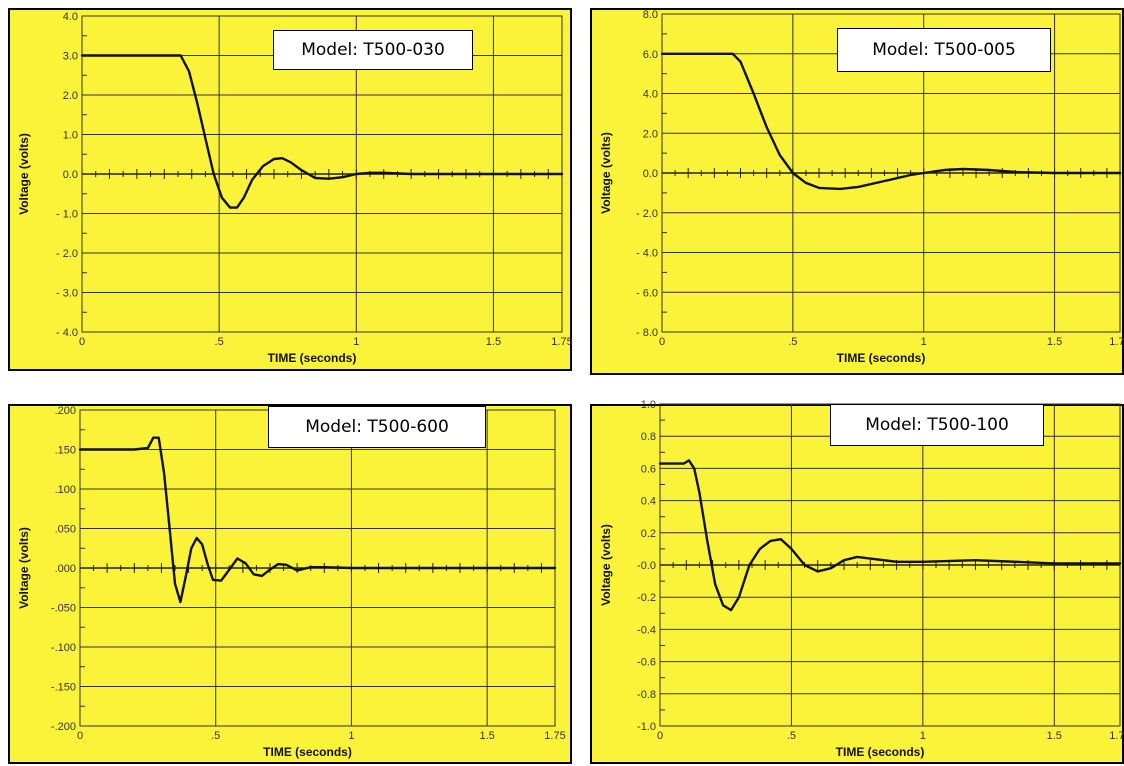  Describe the element at coordinates (646, 598) in the screenshot. I see `y-tick-label: -0.2` at that location.